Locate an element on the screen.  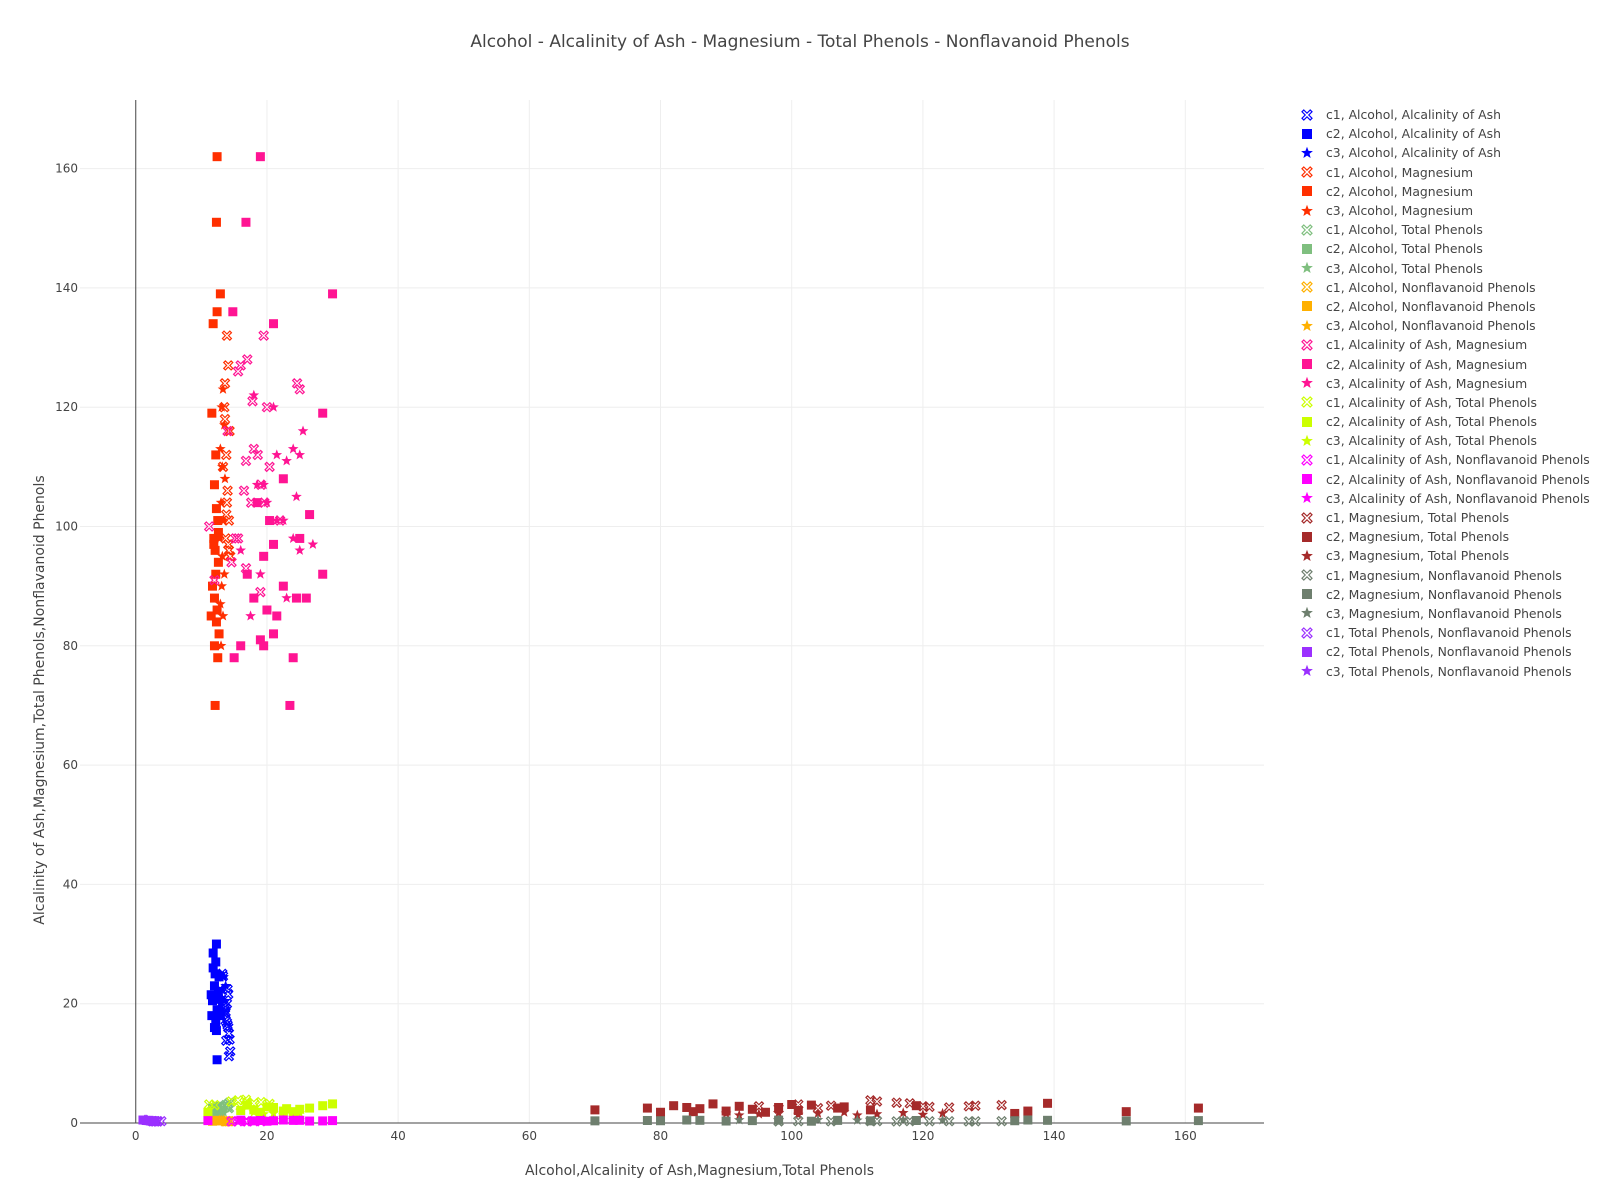
legend-item: c1, Alcalinity of Ash, Magnesium is located at coordinates (1445, 344).